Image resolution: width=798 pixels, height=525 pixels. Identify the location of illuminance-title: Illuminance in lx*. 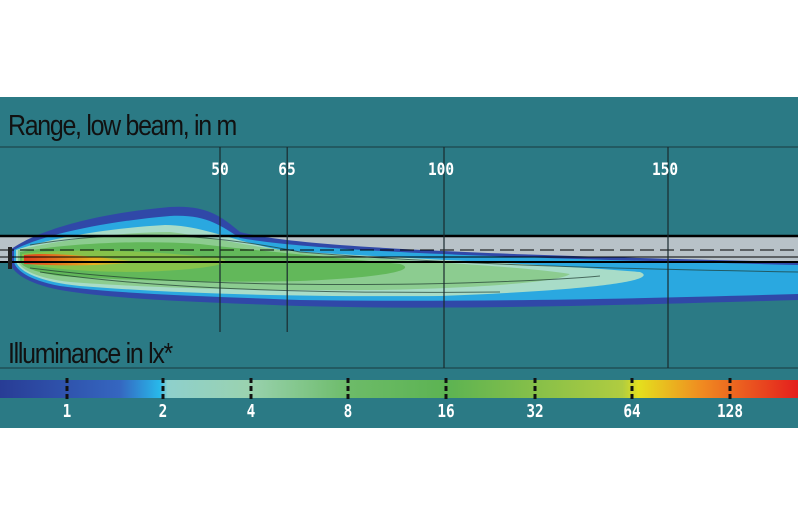
(90, 354).